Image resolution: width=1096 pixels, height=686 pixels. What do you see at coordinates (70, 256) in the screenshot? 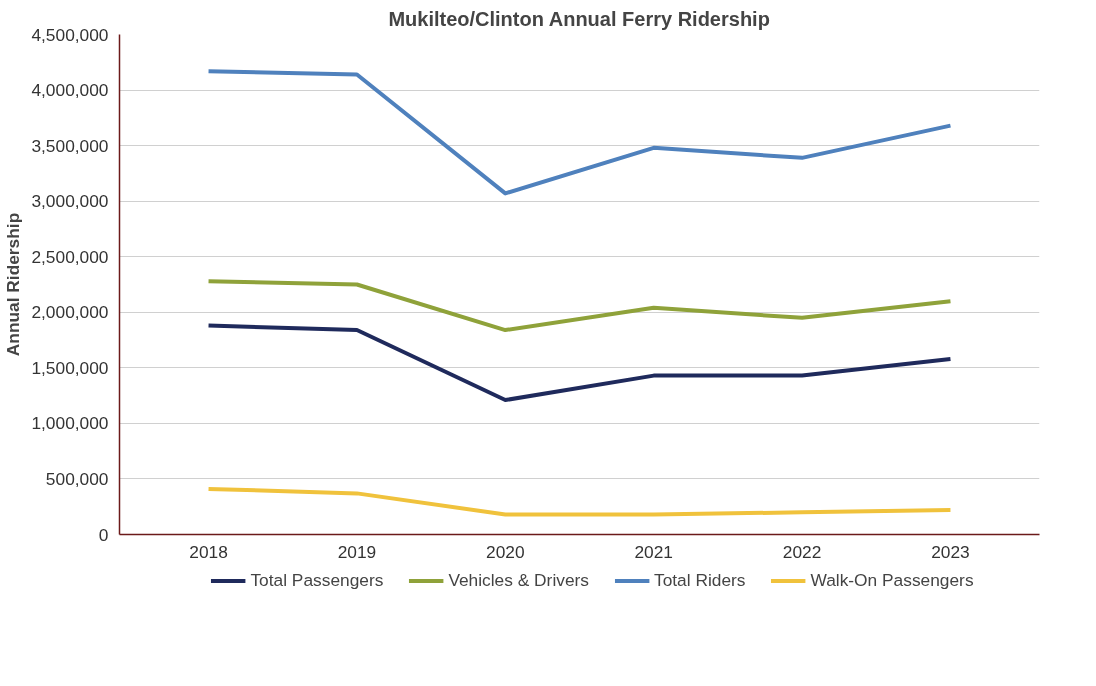
I see `y-tick-label: 2,500,000` at bounding box center [70, 256].